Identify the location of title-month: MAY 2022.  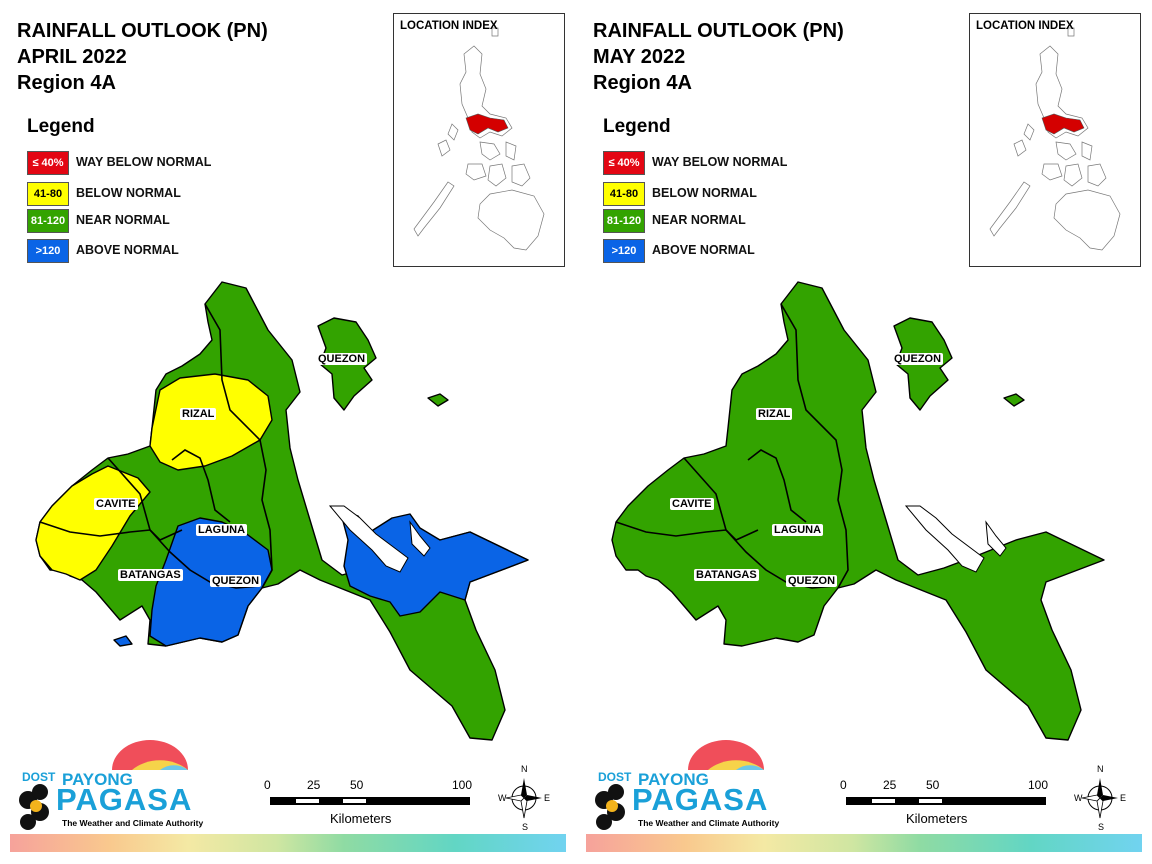
(639, 57).